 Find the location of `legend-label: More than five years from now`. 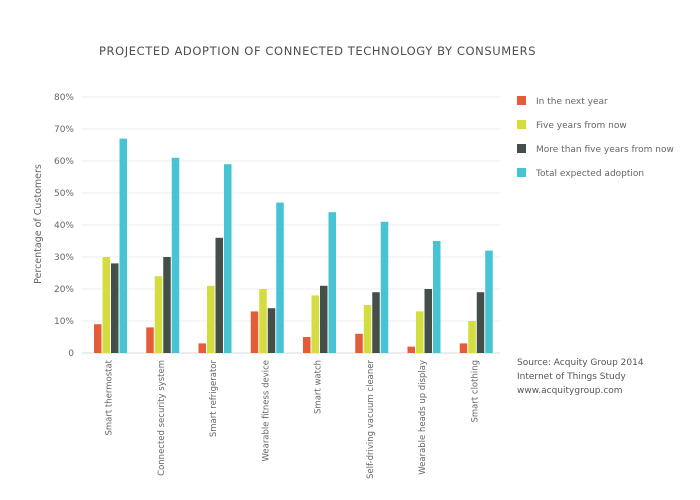

legend-label: More than five years from now is located at coordinates (605, 150).